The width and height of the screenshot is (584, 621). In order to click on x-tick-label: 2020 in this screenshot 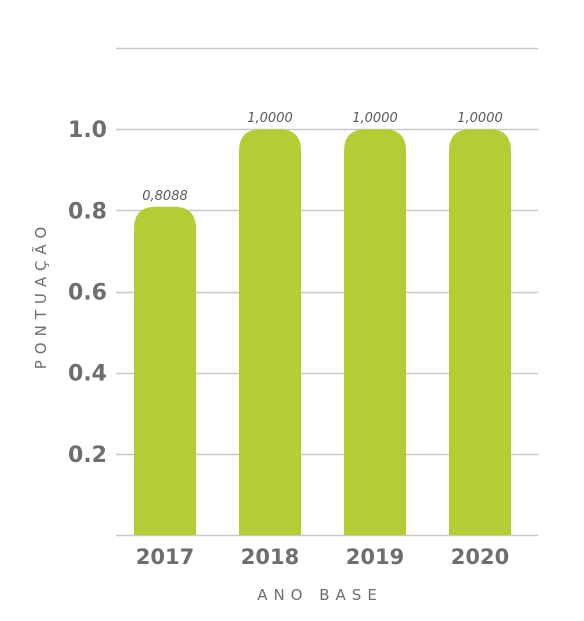, I will do `click(480, 557)`.